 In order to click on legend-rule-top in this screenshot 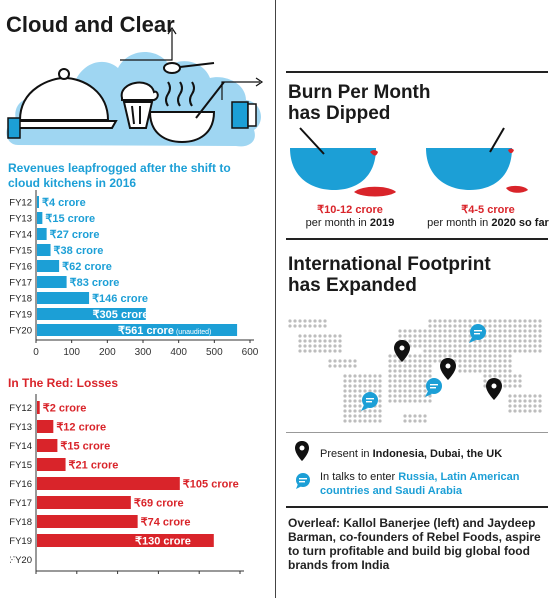, I will do `click(417, 432)`.